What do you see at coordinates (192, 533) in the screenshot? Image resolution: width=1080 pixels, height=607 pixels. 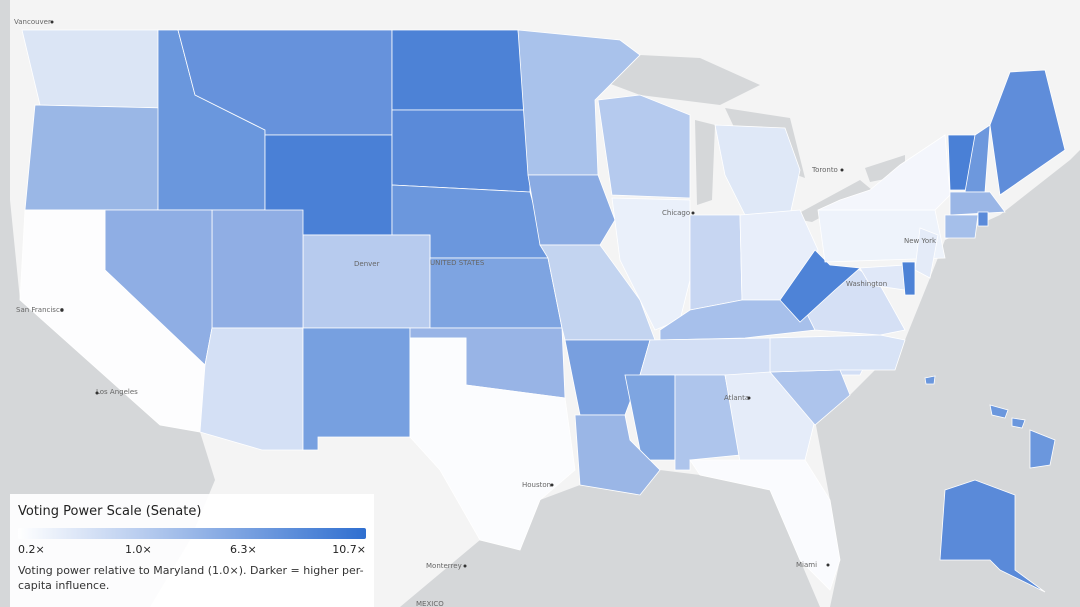 I see `legend-gradient` at bounding box center [192, 533].